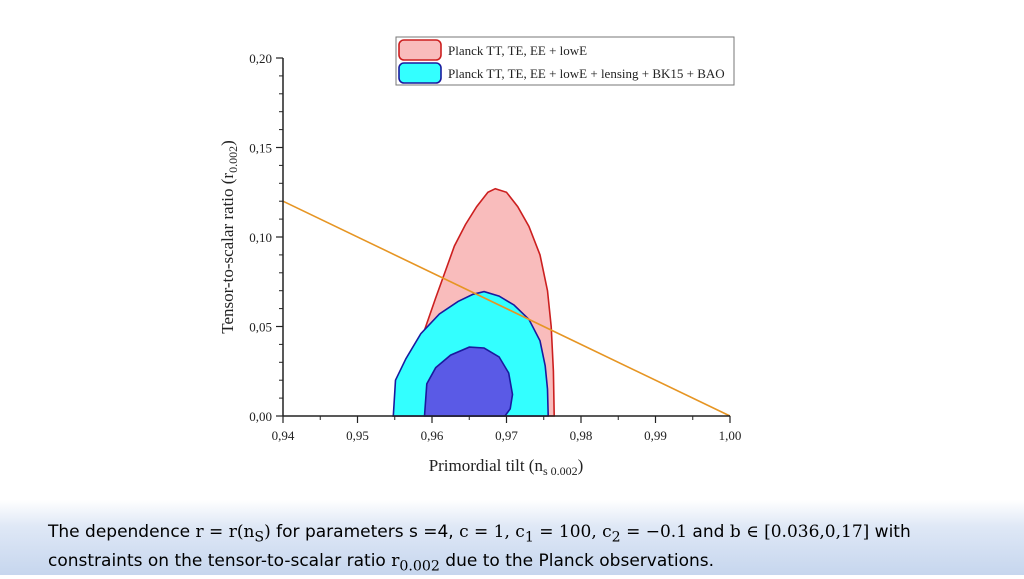 The image size is (1024, 579). Describe the element at coordinates (730, 435) in the screenshot. I see `x-tick-label: 1,00` at that location.